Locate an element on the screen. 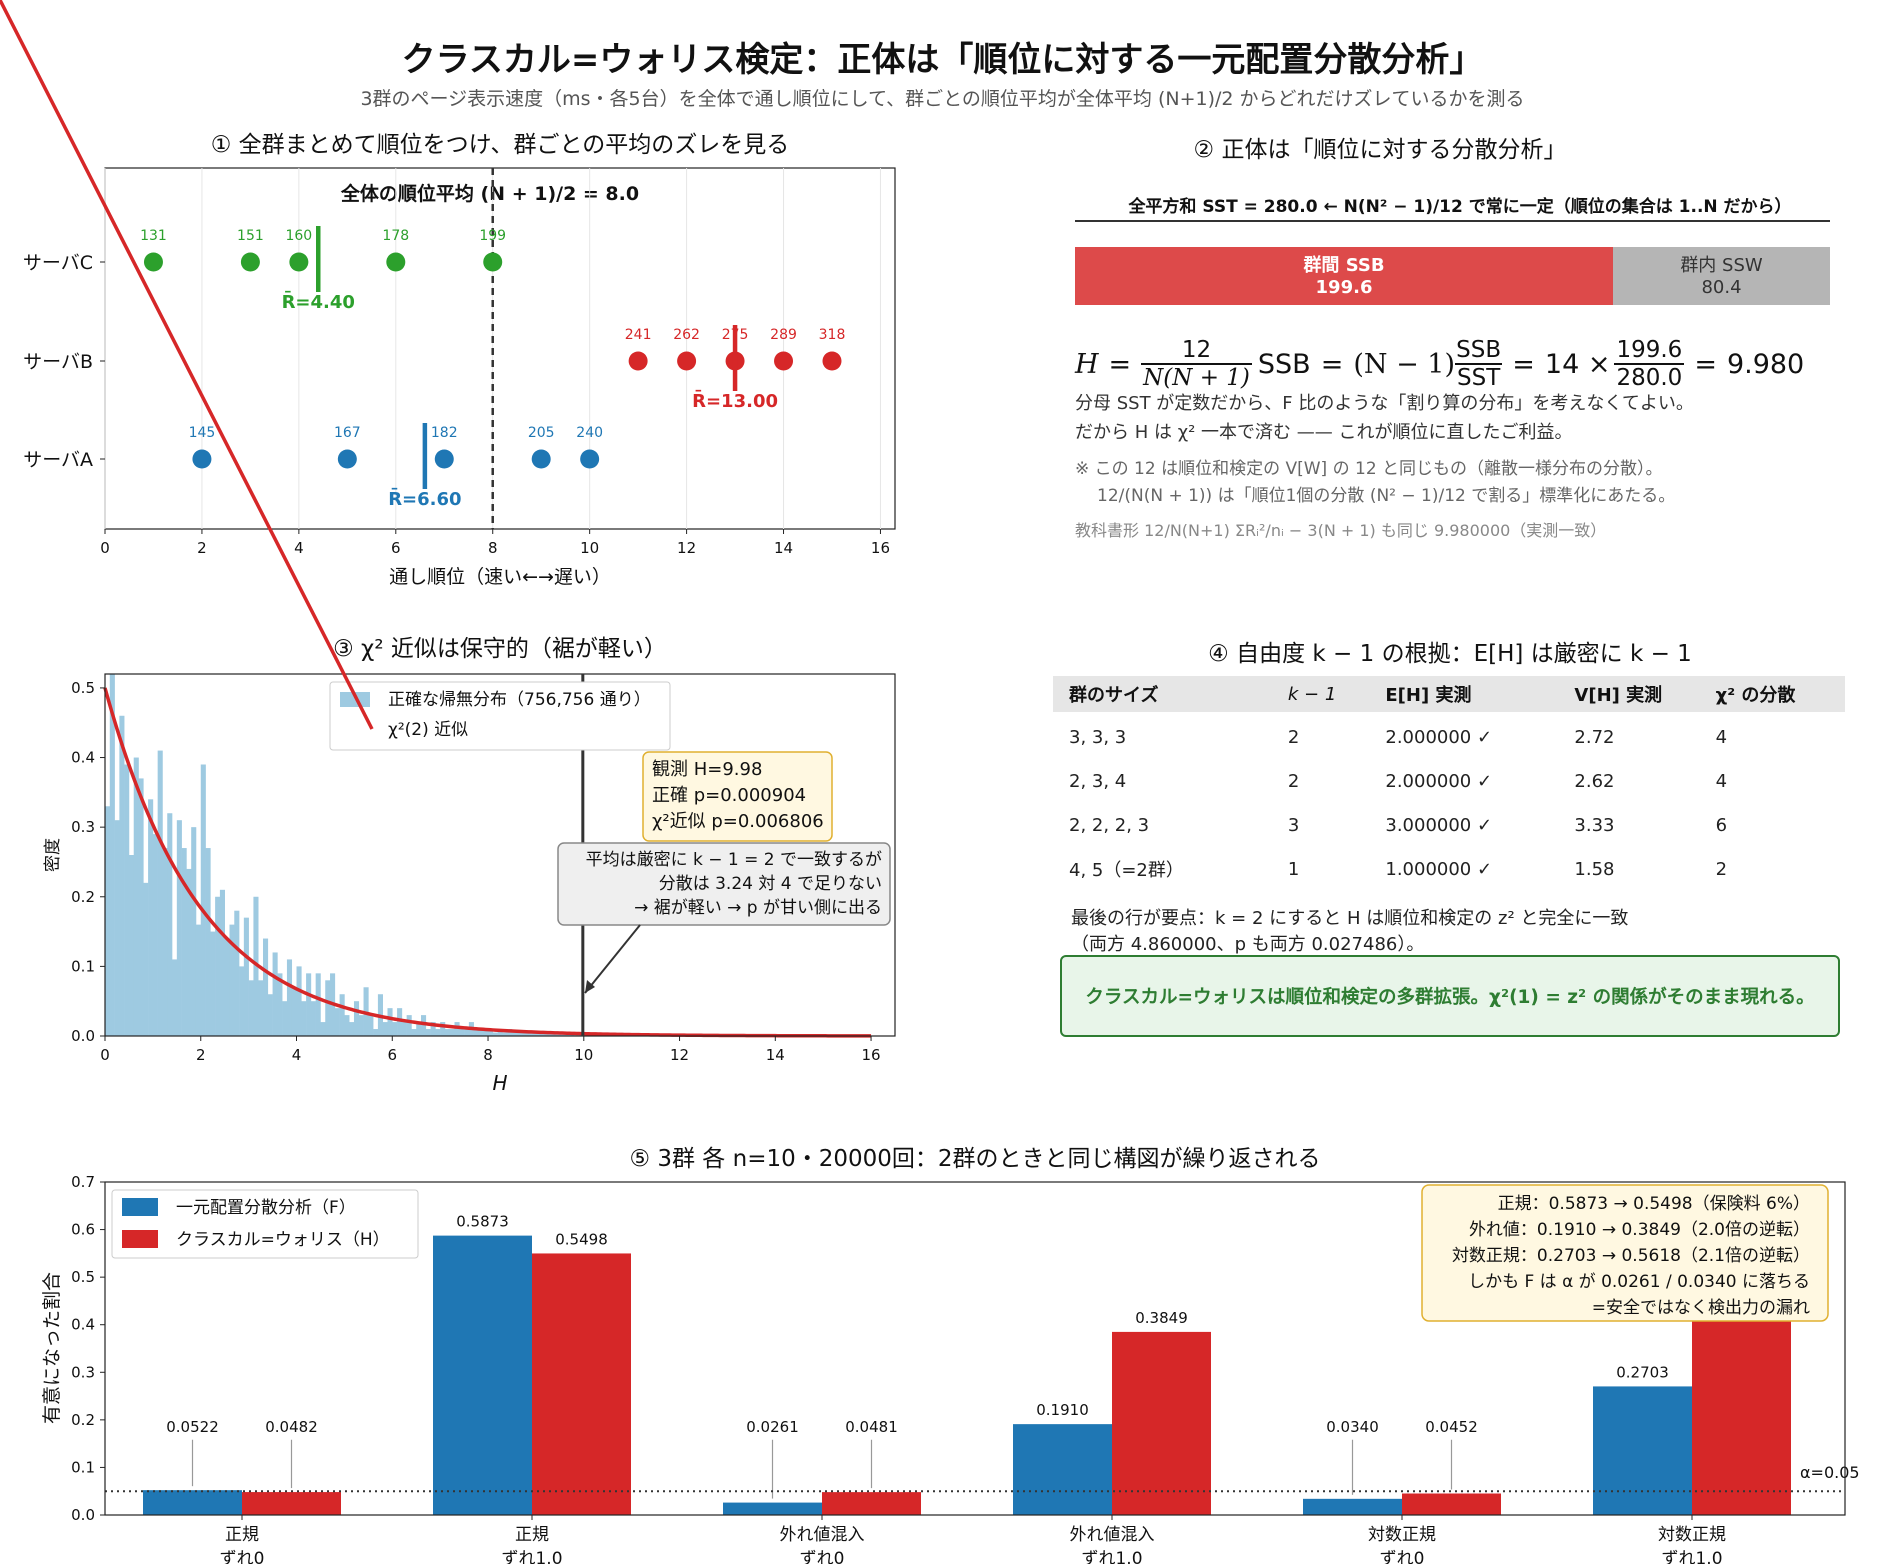  rank-value-label: 205 is located at coordinates (541, 433).